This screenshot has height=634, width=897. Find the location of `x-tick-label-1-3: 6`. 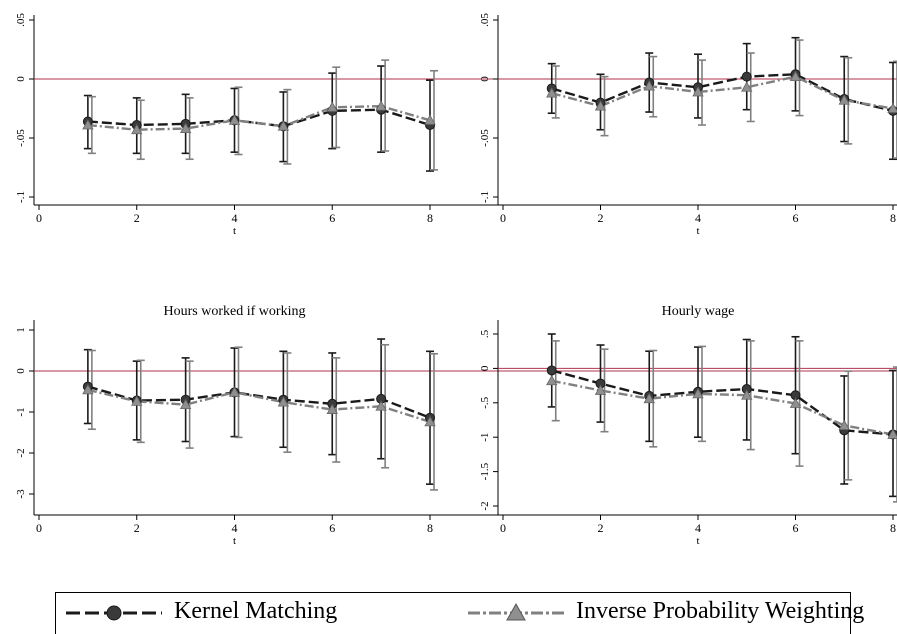

x-tick-label-1-3: 6 is located at coordinates (332, 218).